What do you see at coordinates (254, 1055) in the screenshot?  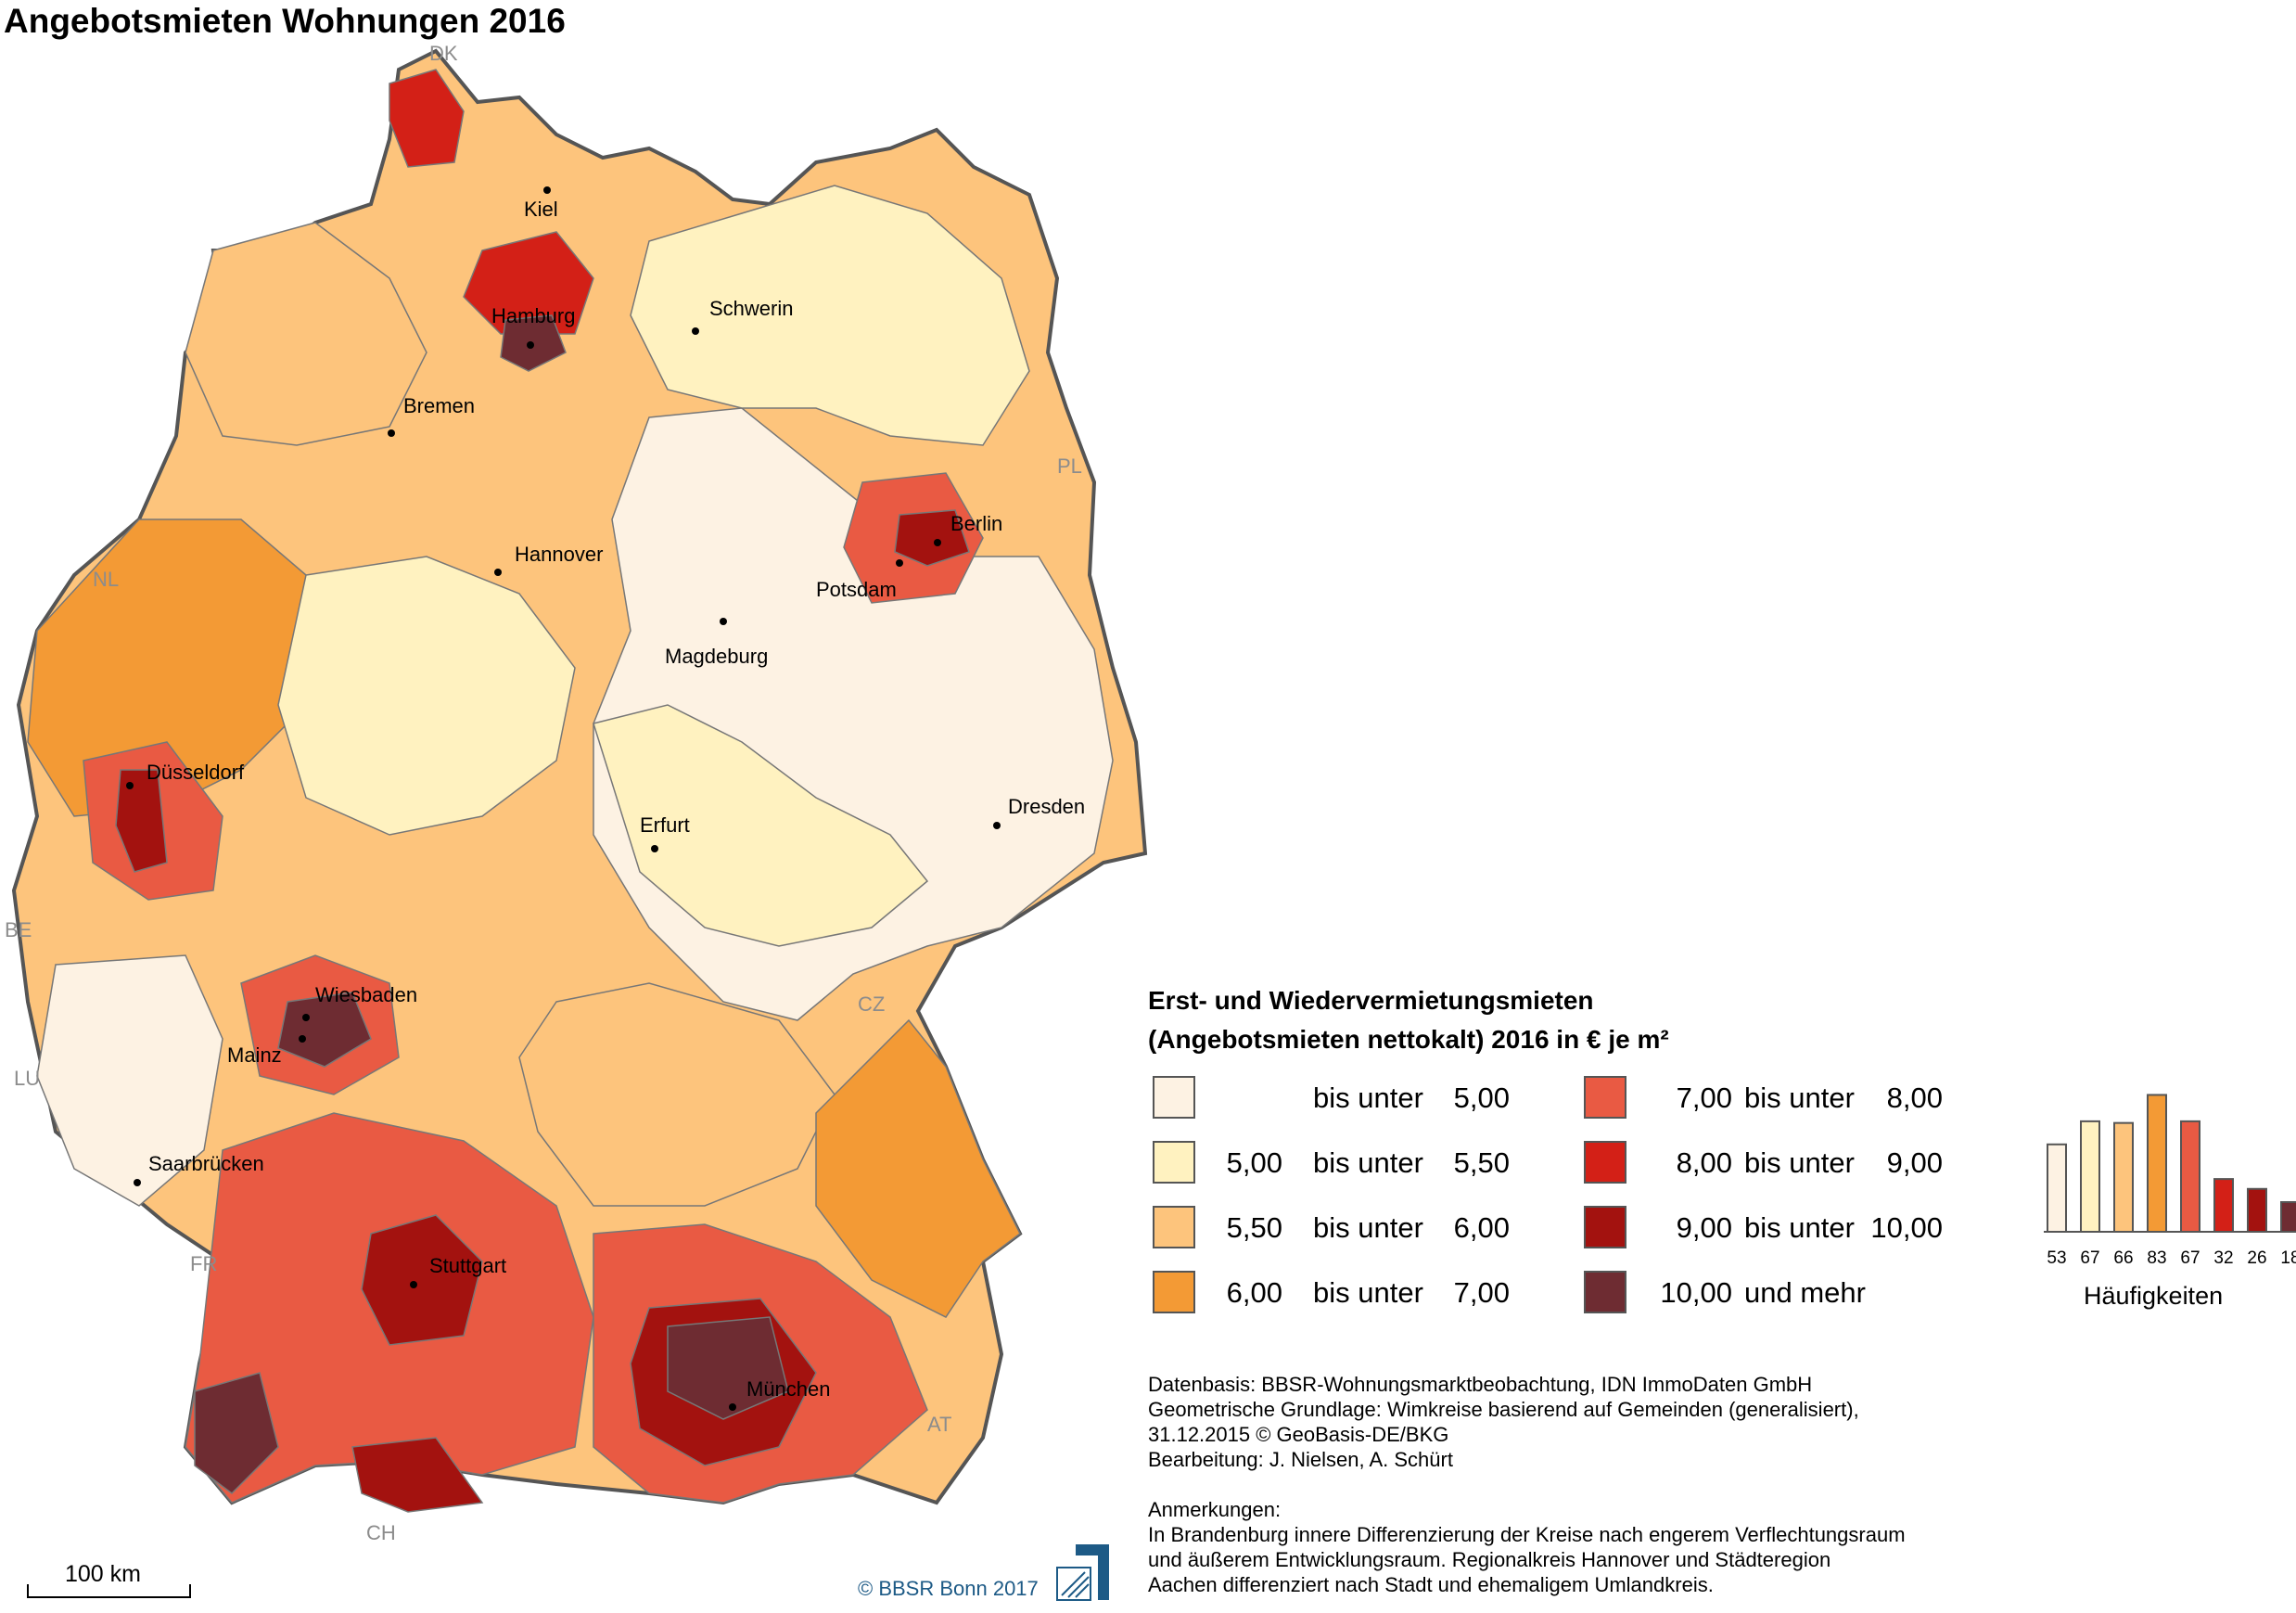 I see `city-mainz: Mainz` at bounding box center [254, 1055].